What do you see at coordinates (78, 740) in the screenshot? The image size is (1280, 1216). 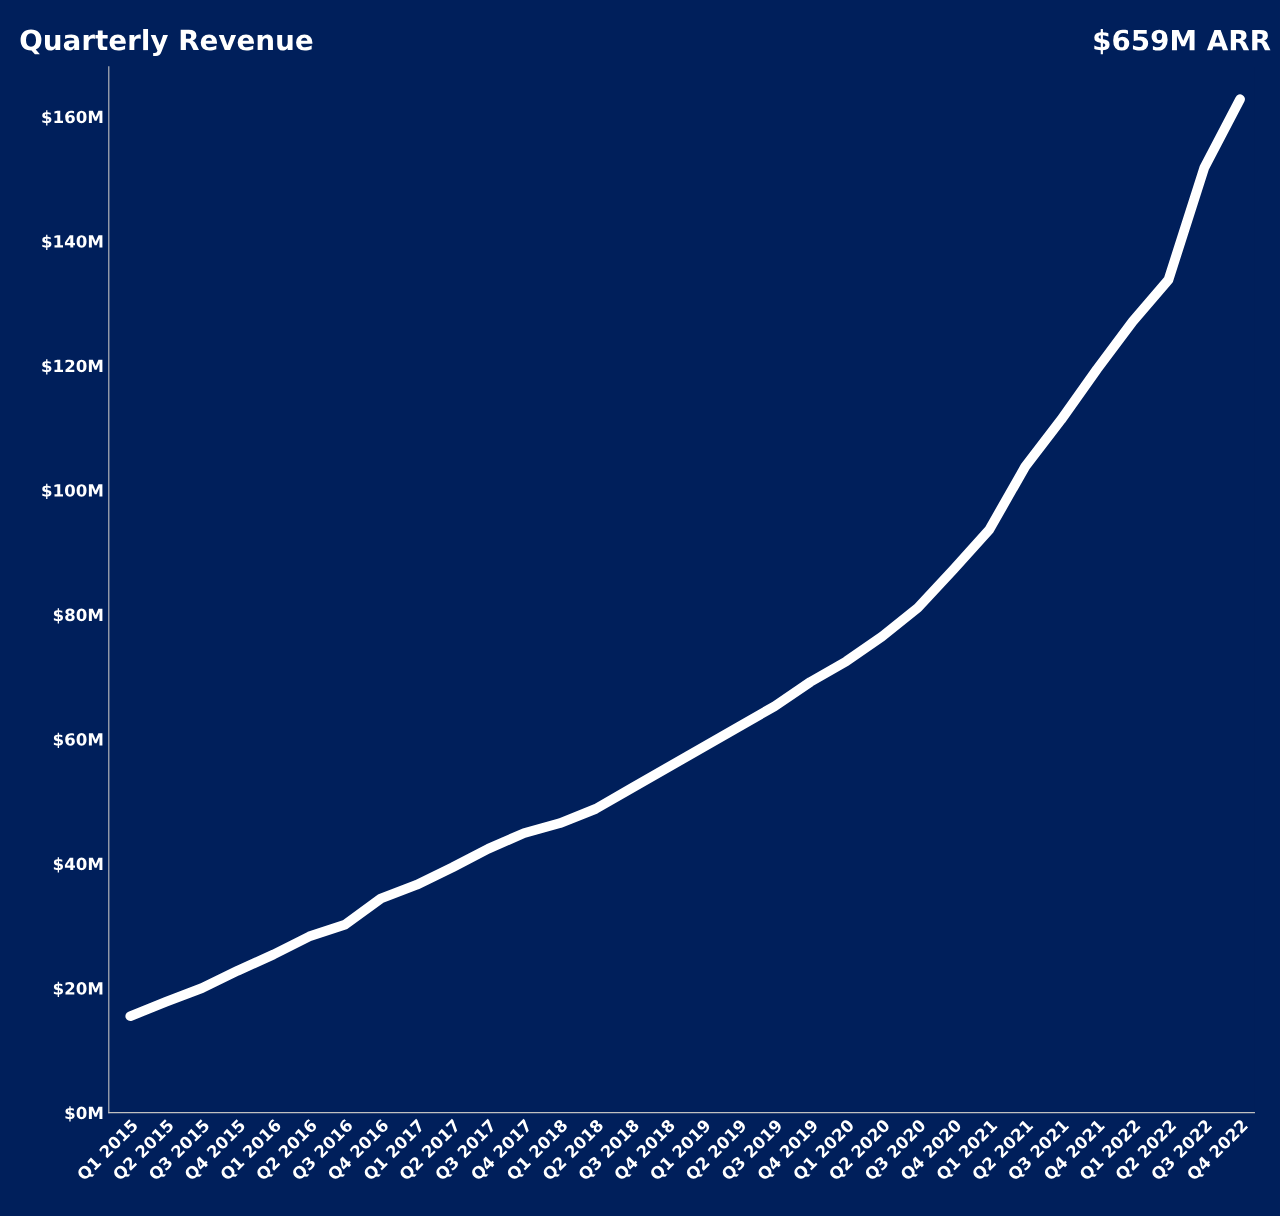 I see `y-tick-label: $60M` at bounding box center [78, 740].